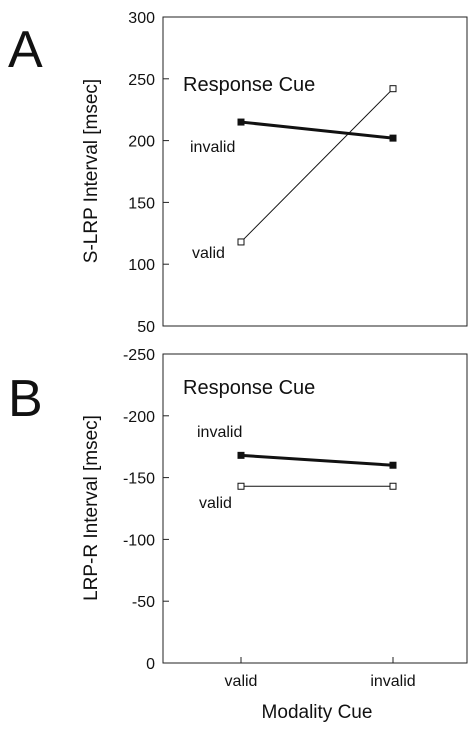  Describe the element at coordinates (91, 171) in the screenshot. I see `panel-a-y-axis-title: S-LRP Interval [msec]` at that location.